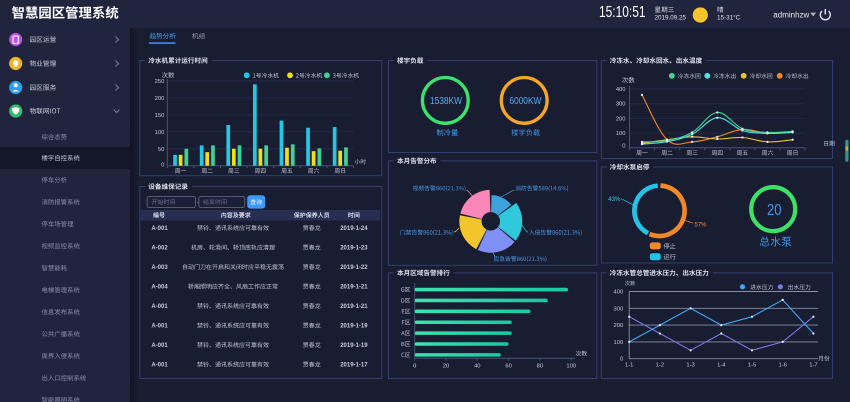 This screenshot has width=850, height=402. I want to click on svg-text: 1-6, so click(783, 366).